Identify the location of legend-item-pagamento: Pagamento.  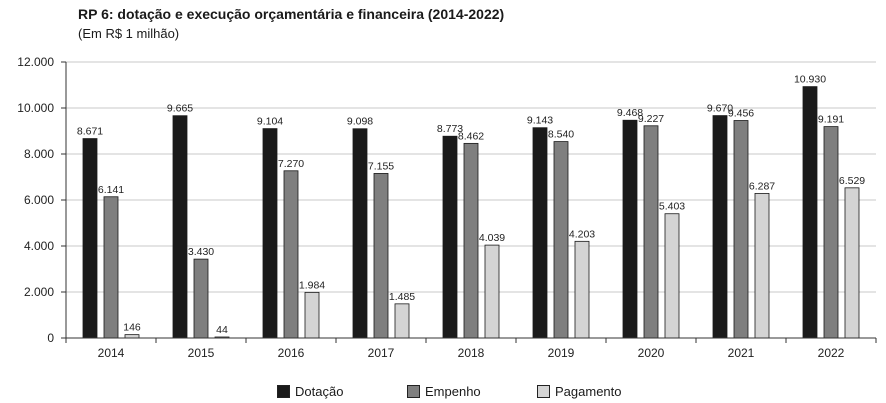
(579, 391).